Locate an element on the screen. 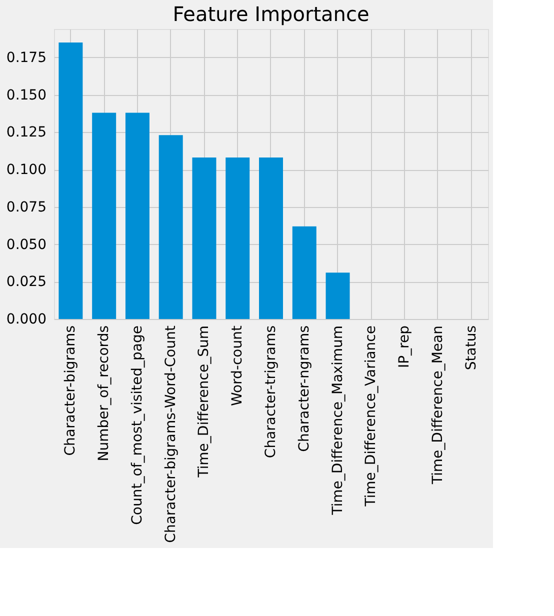  x-tick-label: Character-bigrams-Word-Count is located at coordinates (170, 434).